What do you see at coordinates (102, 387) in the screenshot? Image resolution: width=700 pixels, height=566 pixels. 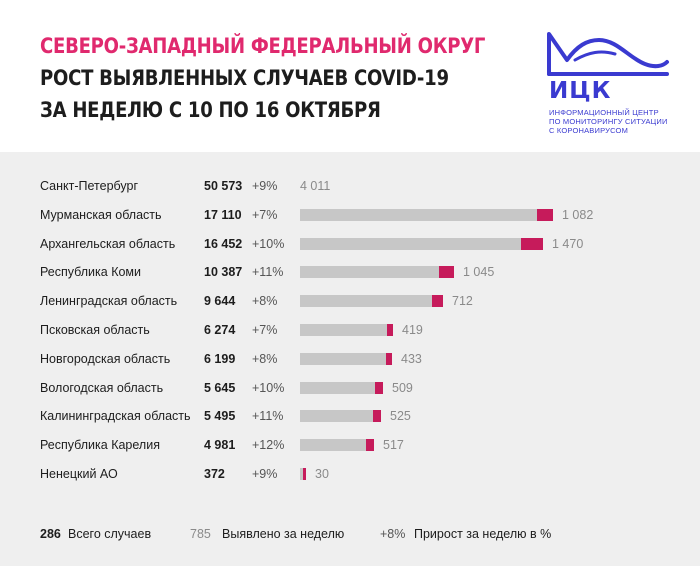 I see `region-label: Вологодская область` at bounding box center [102, 387].